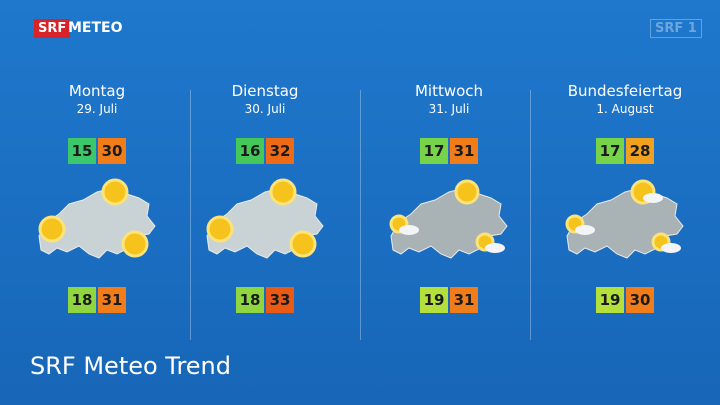 The width and height of the screenshot is (720, 405). I want to click on temp-row: 19 31, so click(449, 300).